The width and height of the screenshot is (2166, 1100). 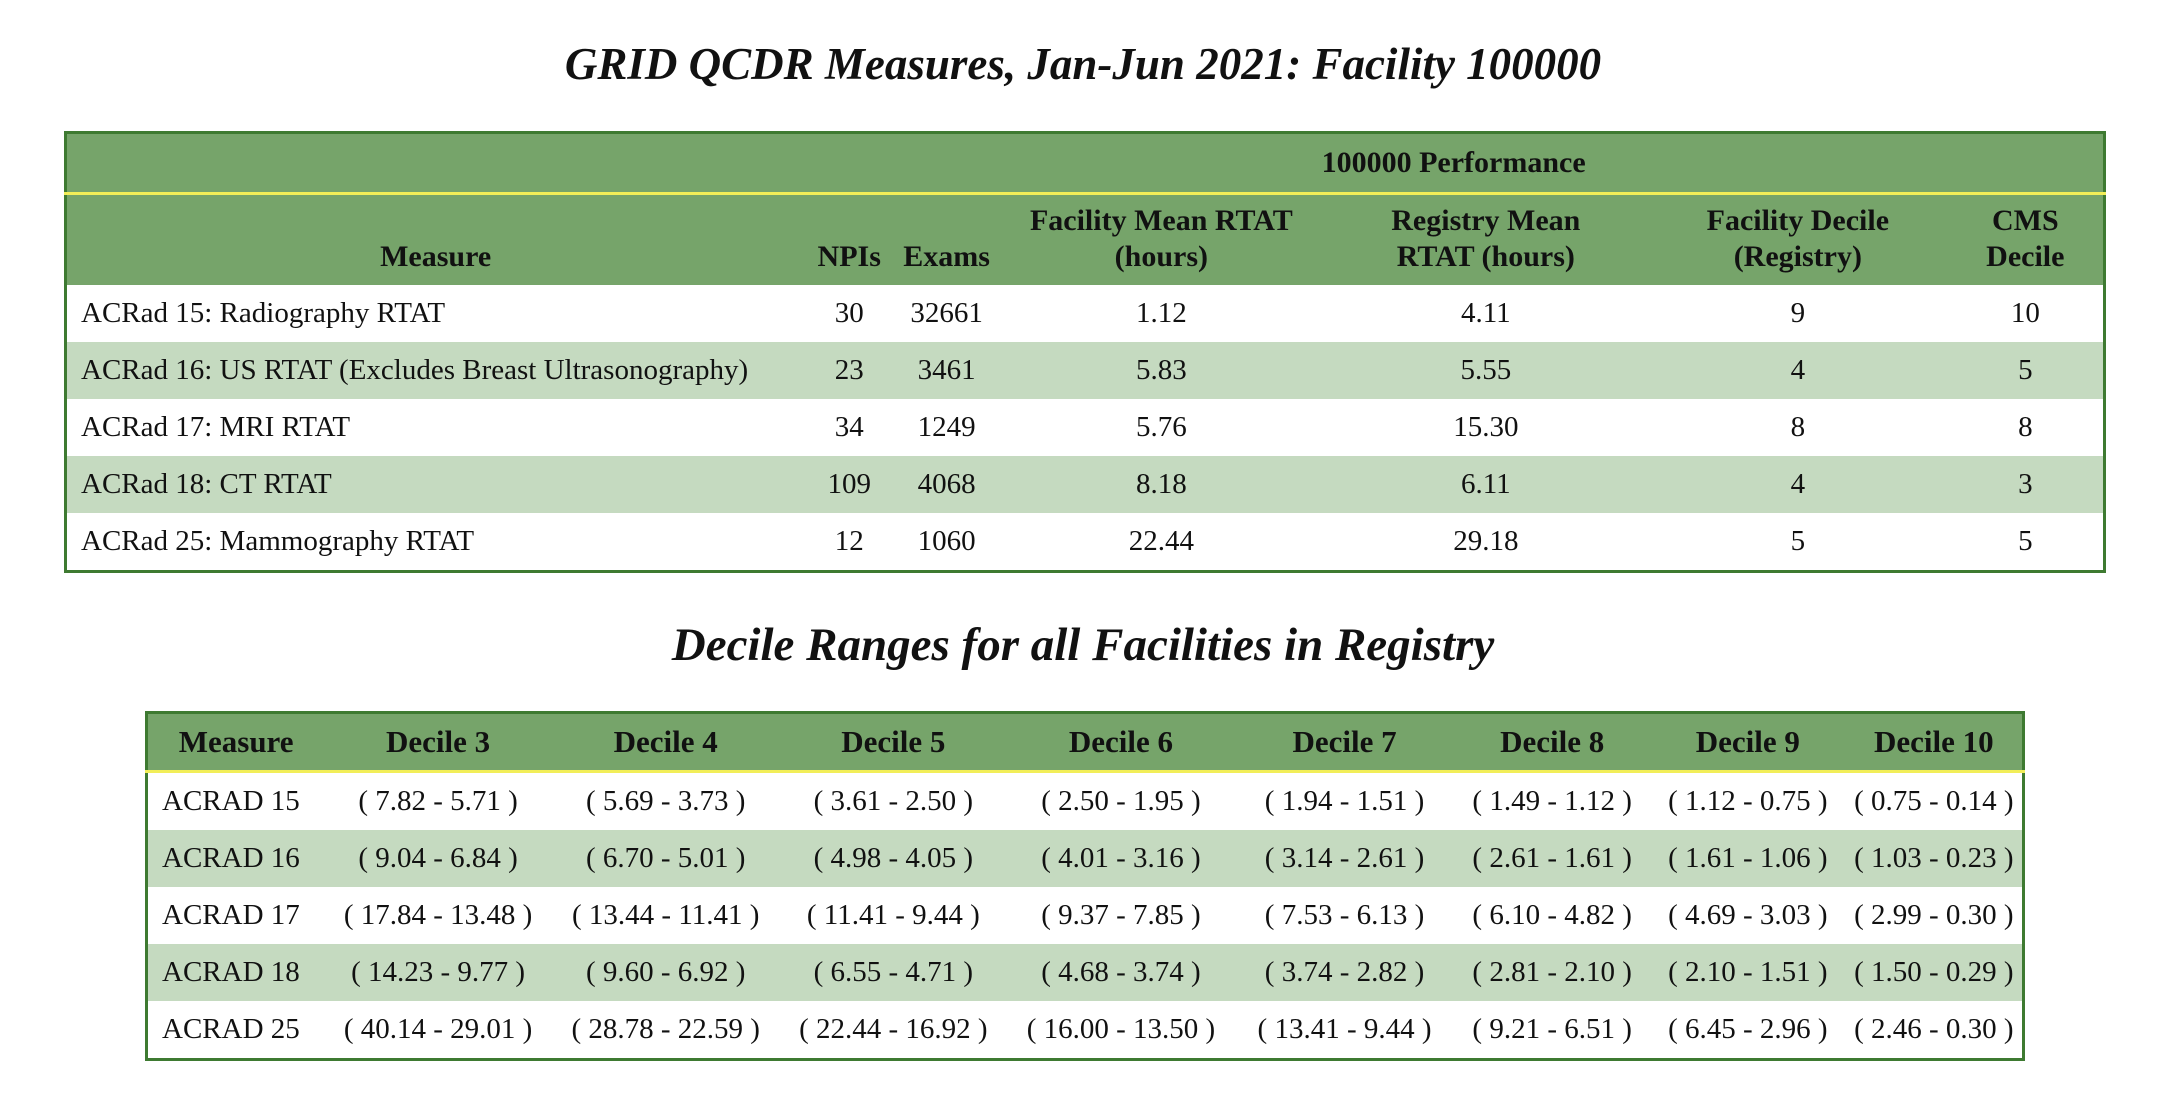 I want to click on cell-decile-range: ( 1.12 - 0.75 ), so click(x=1747, y=800).